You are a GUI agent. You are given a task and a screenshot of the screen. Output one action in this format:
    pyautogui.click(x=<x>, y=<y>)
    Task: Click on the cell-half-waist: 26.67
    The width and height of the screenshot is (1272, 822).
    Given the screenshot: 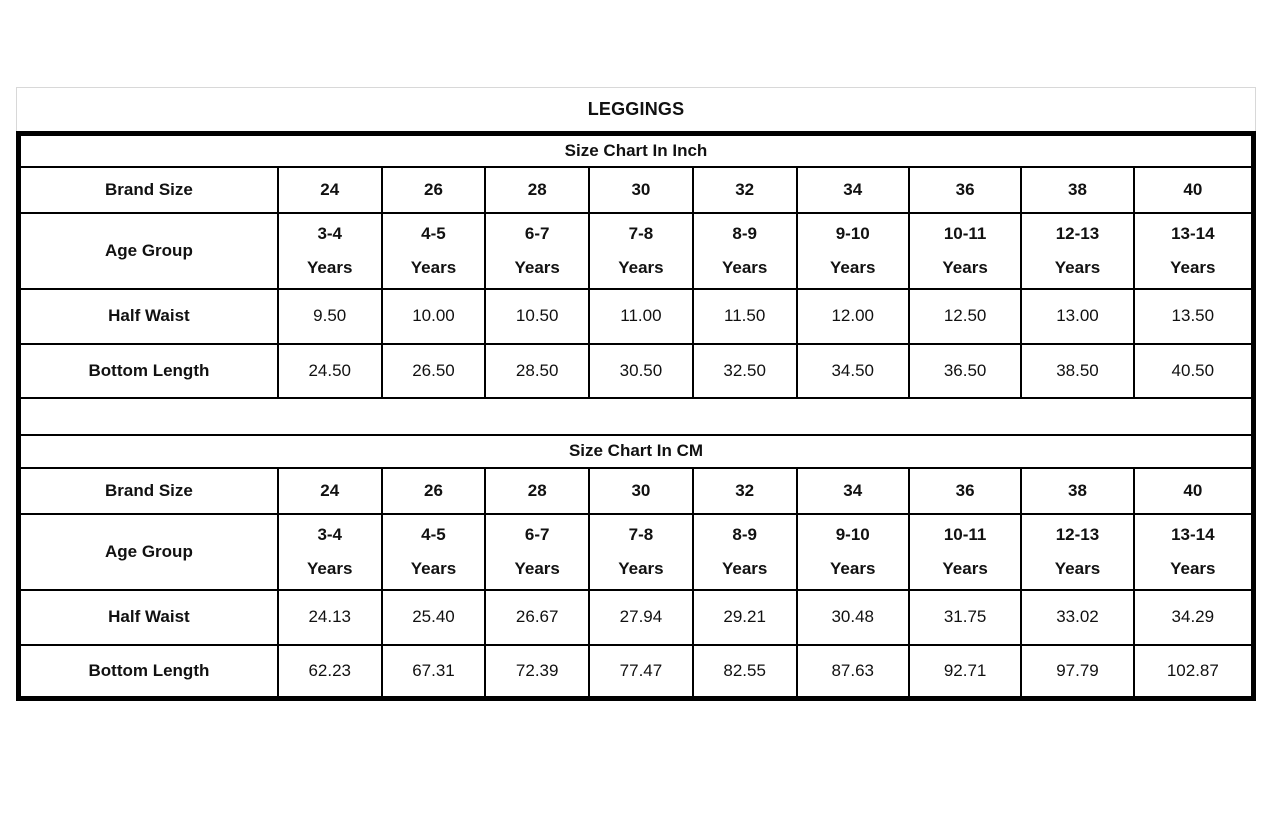 What is the action you would take?
    pyautogui.click(x=537, y=617)
    